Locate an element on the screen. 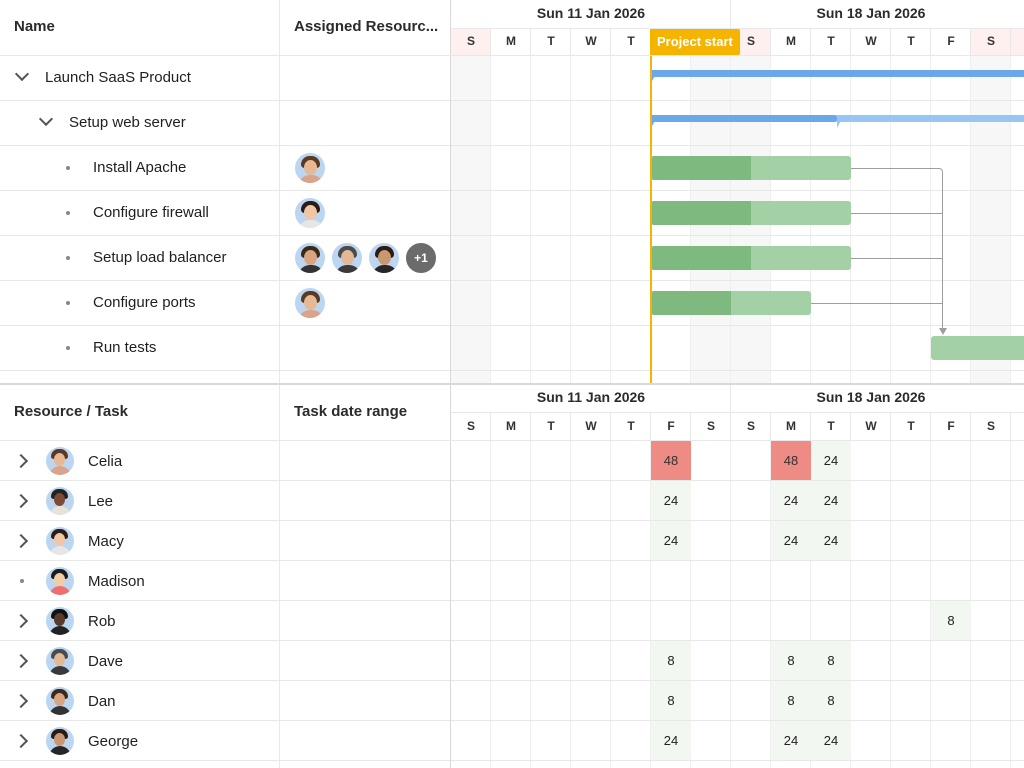  avatar-rob is located at coordinates (60, 621).